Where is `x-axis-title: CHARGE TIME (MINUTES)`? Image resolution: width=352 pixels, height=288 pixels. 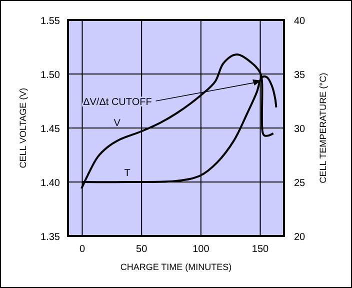 x-axis-title: CHARGE TIME (MINUTES) is located at coordinates (176, 267).